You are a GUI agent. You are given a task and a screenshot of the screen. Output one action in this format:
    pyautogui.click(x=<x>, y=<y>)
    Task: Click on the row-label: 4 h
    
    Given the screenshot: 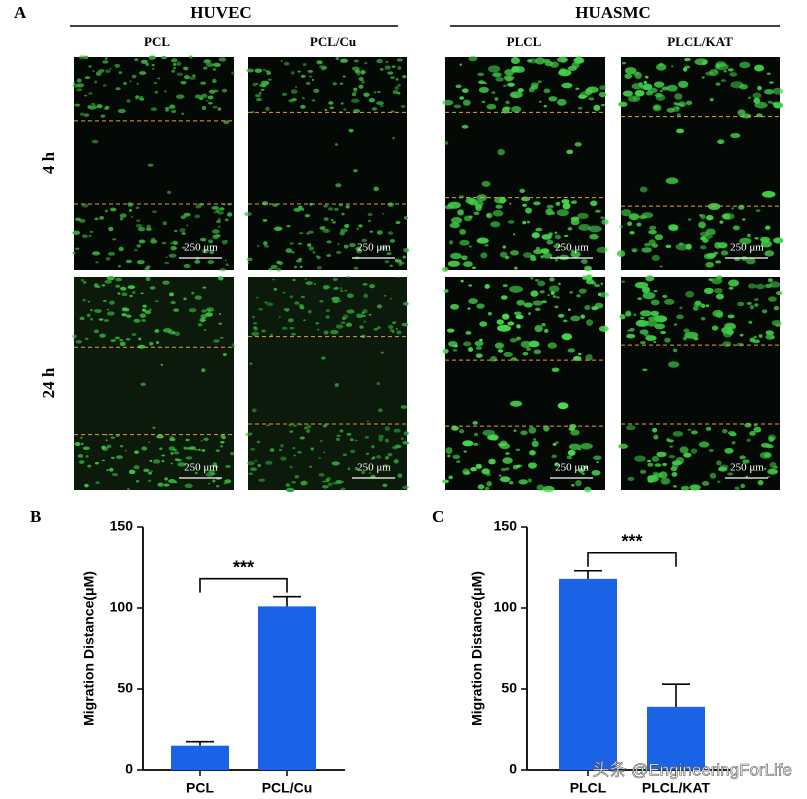 What is the action you would take?
    pyautogui.click(x=48, y=162)
    